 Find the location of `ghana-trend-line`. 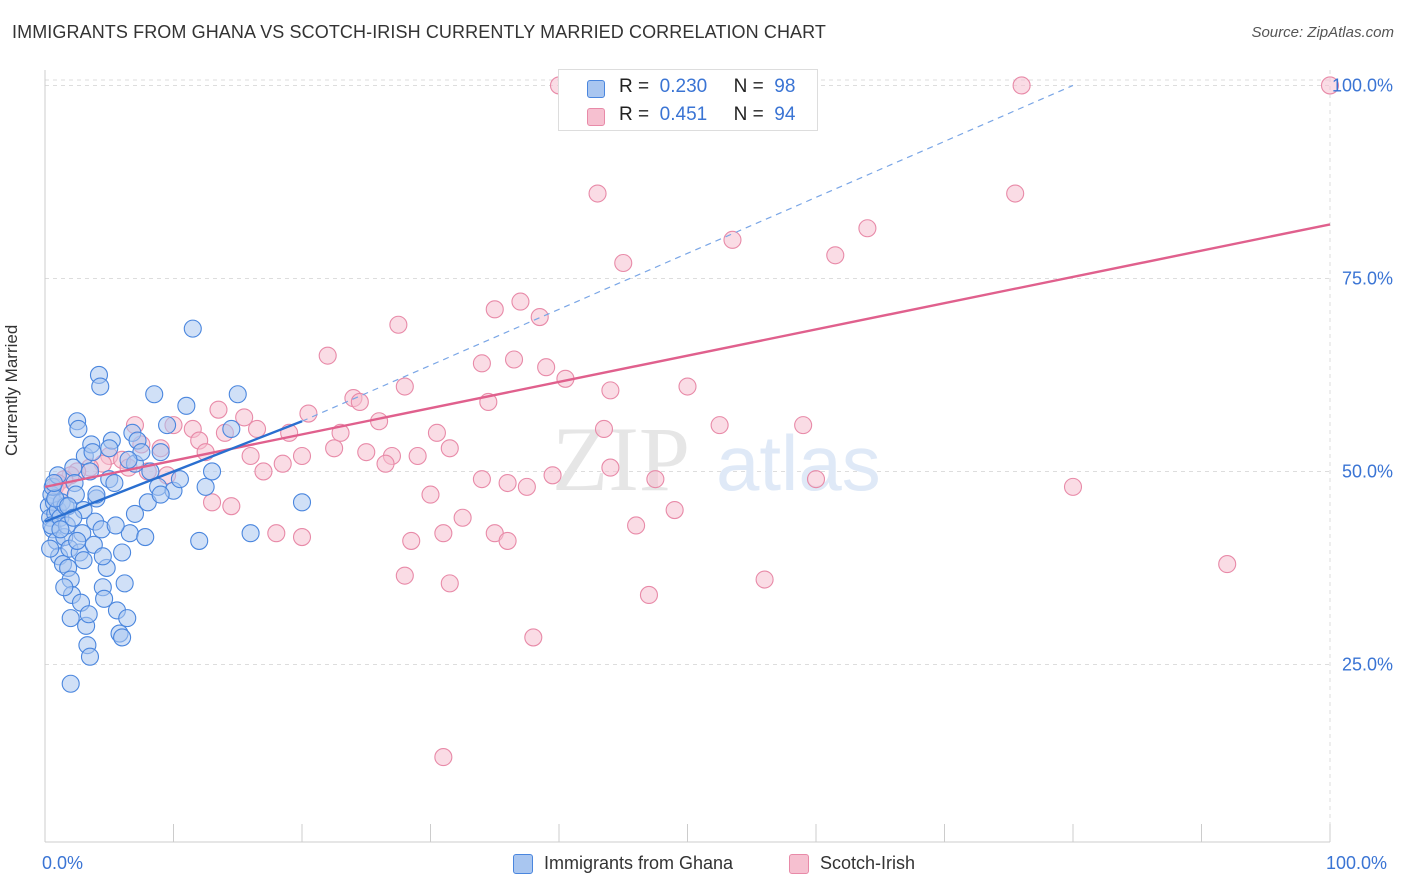

ghana-trend-line is located at coordinates (173, 471).